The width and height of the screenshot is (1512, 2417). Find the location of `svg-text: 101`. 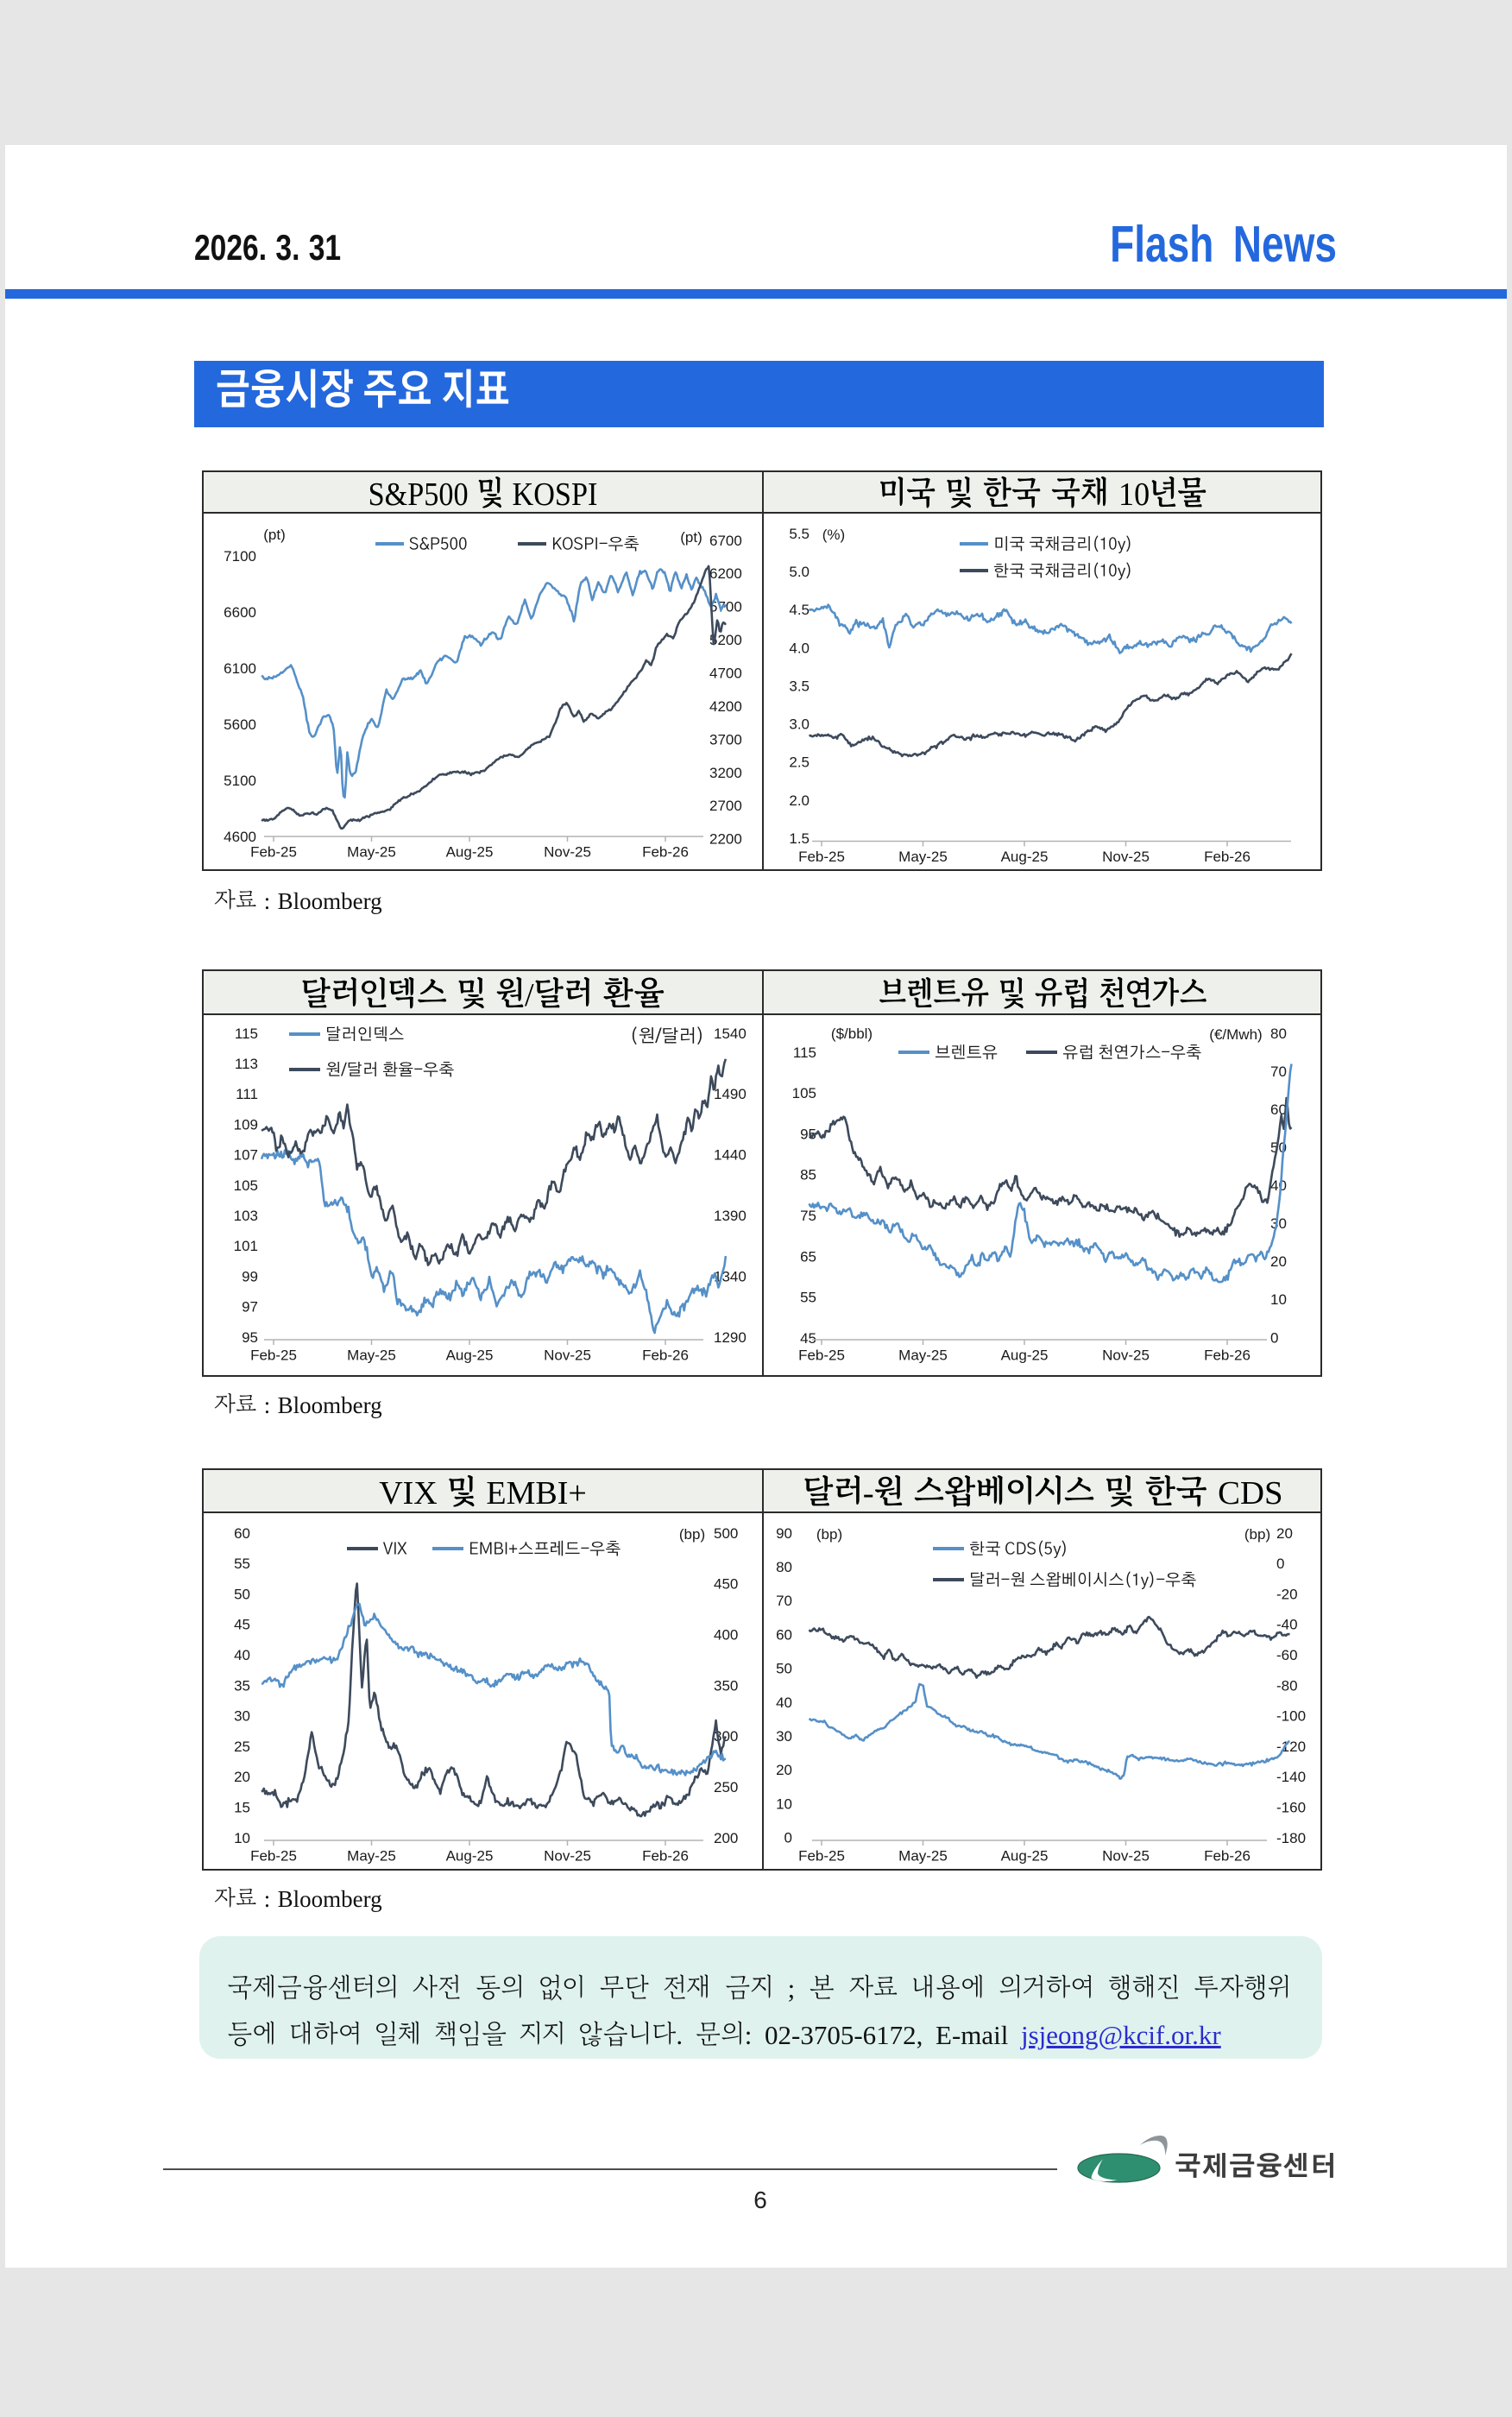

svg-text: 101 is located at coordinates (246, 1246).